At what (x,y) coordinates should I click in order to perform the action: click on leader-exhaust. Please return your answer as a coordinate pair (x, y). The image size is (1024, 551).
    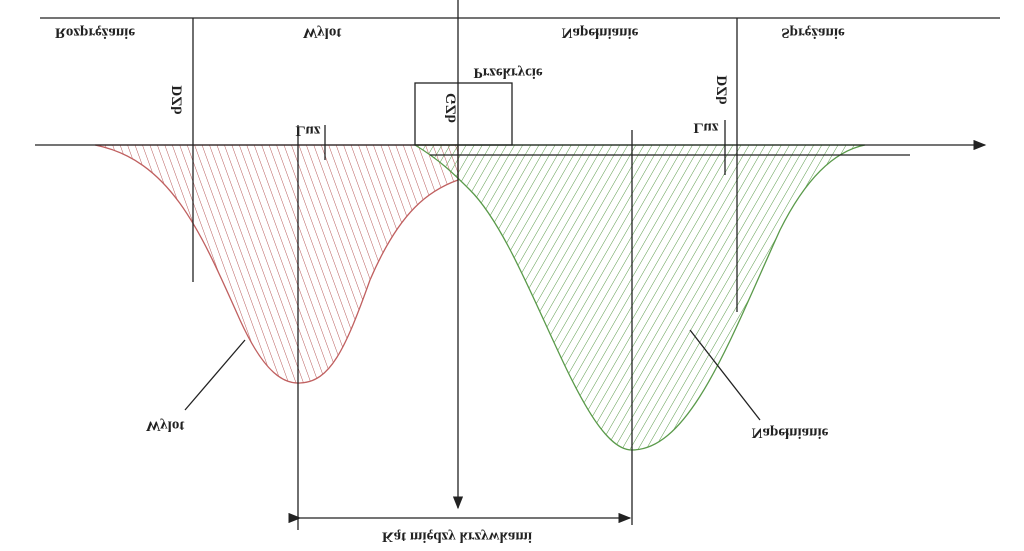
    Looking at the image, I should click on (215, 375).